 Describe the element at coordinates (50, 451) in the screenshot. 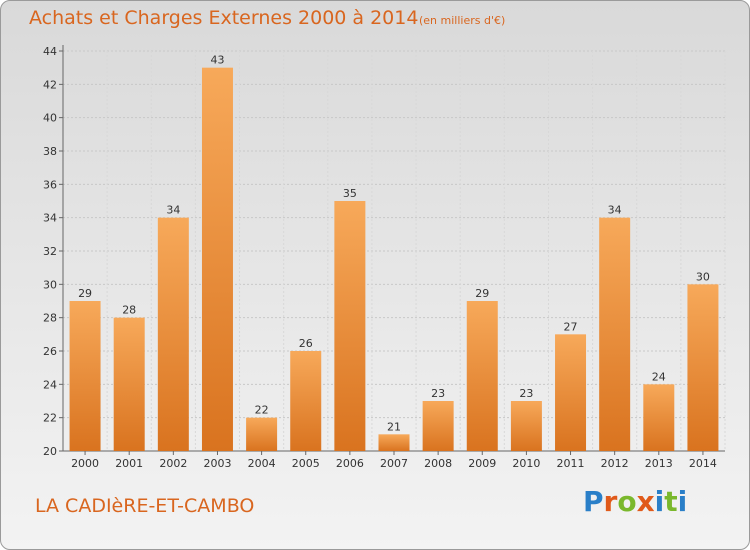

I see `y-tick-label: 20` at that location.